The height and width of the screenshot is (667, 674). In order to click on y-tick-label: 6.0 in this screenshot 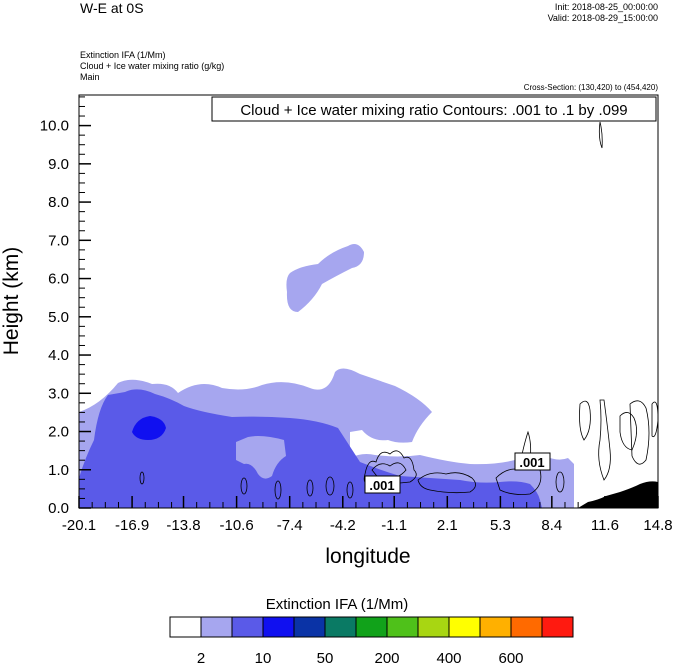, I will do `click(58, 279)`.